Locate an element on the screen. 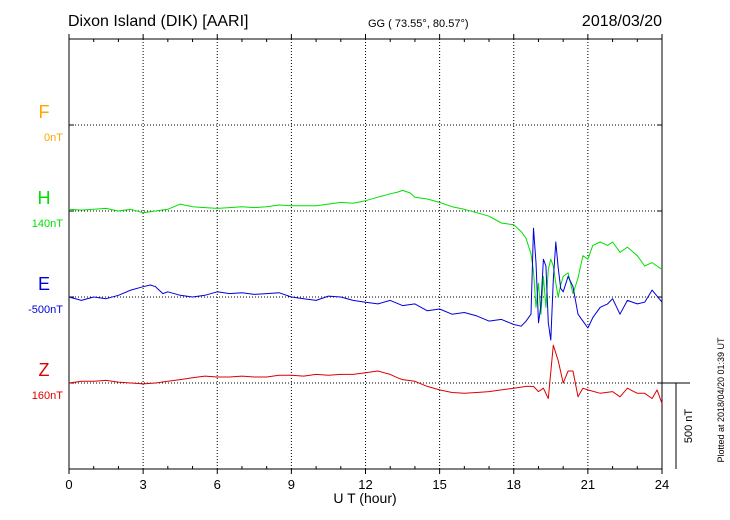 Image resolution: width=730 pixels, height=520 pixels. series-label-f: F is located at coordinates (44, 112).